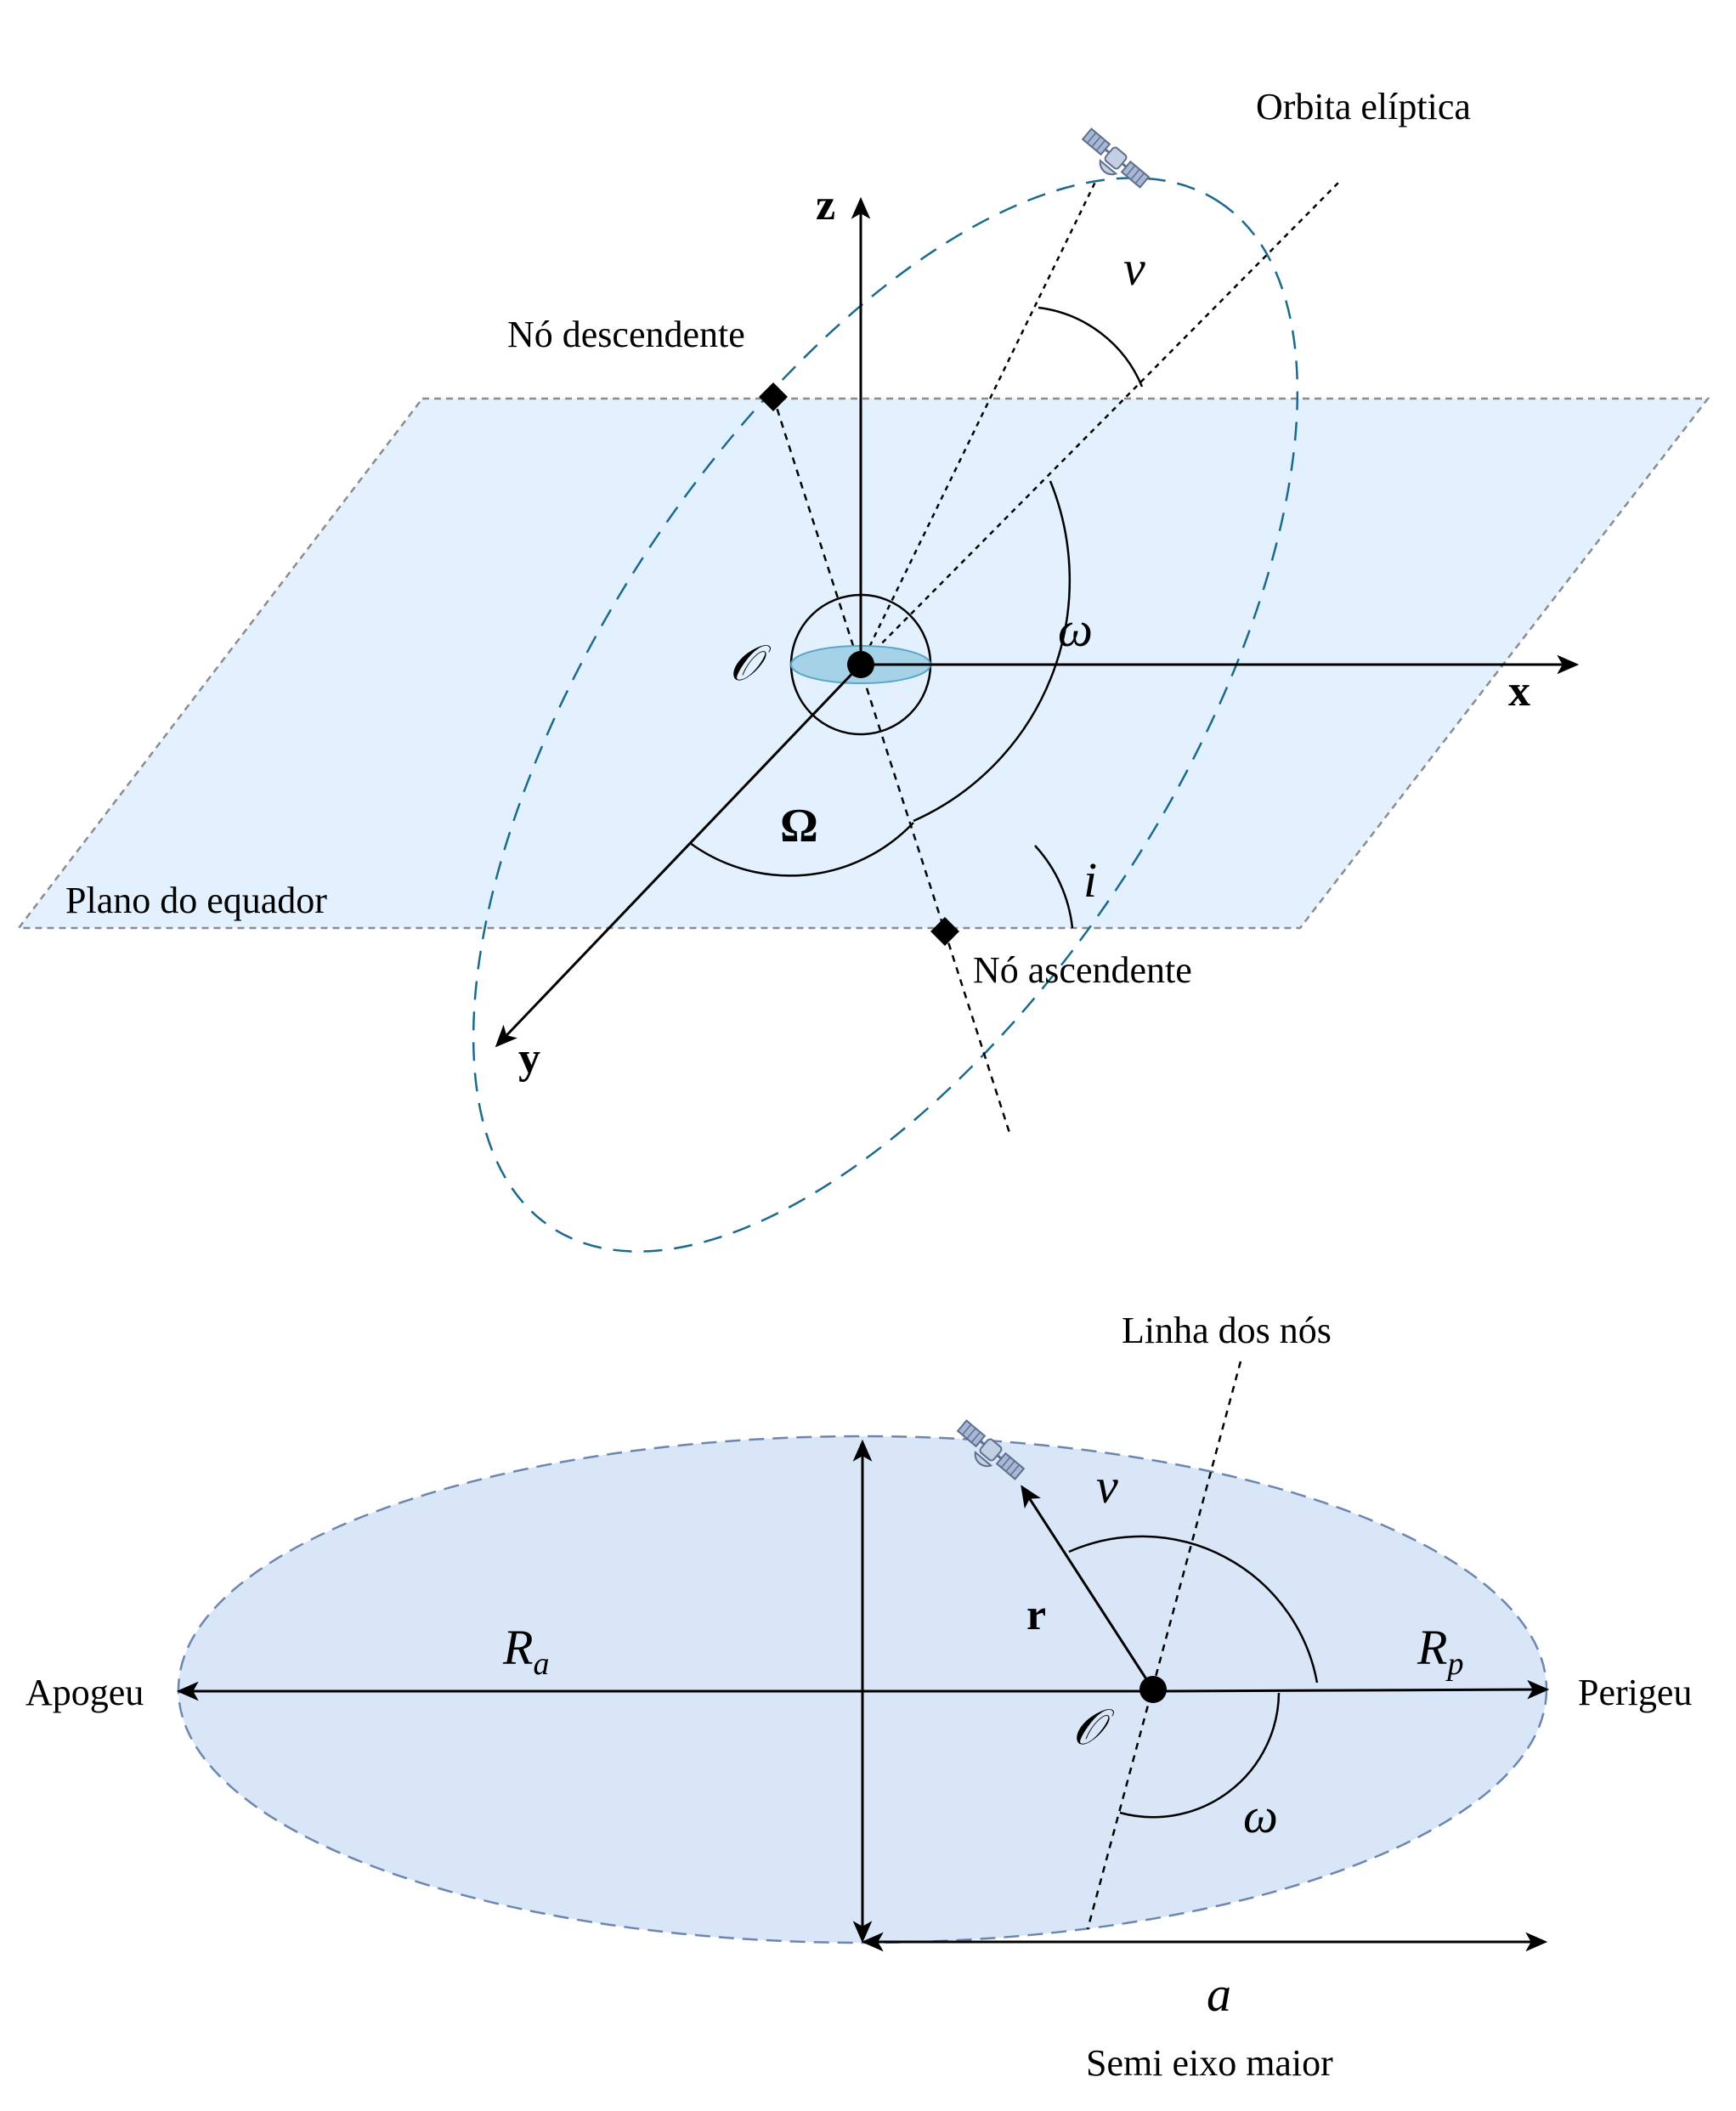  Describe the element at coordinates (85, 1692) in the screenshot. I see `apogee-label: Apogeu` at that location.